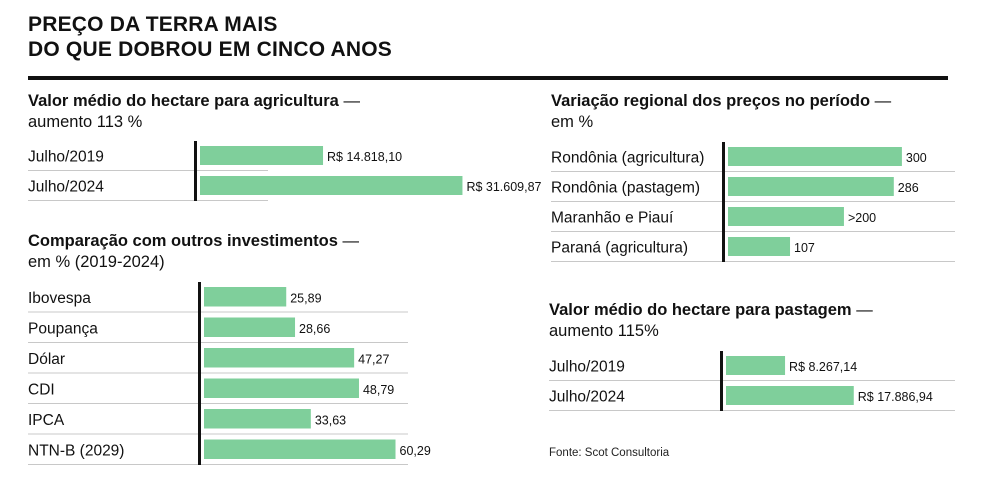  Describe the element at coordinates (153, 24) in the screenshot. I see `main-title-line-1: PREÇO DA TERRA MAIS` at that location.